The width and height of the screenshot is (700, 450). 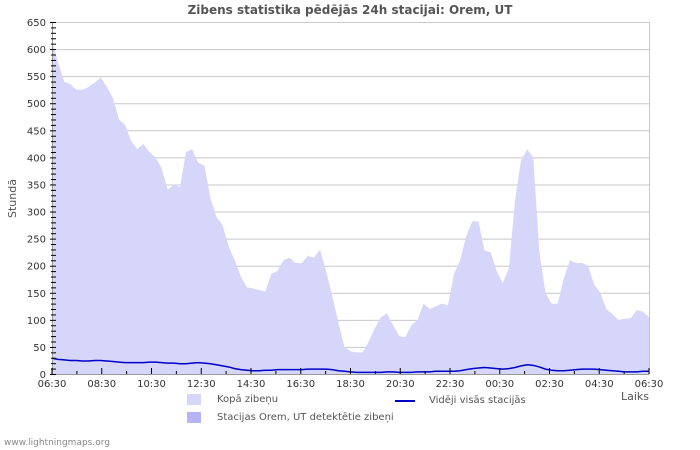 What do you see at coordinates (41, 199) in the screenshot?
I see `y-axis-ticks: 0 50 100 150 200 250 300 350 400 450 500 550 600 650` at bounding box center [41, 199].